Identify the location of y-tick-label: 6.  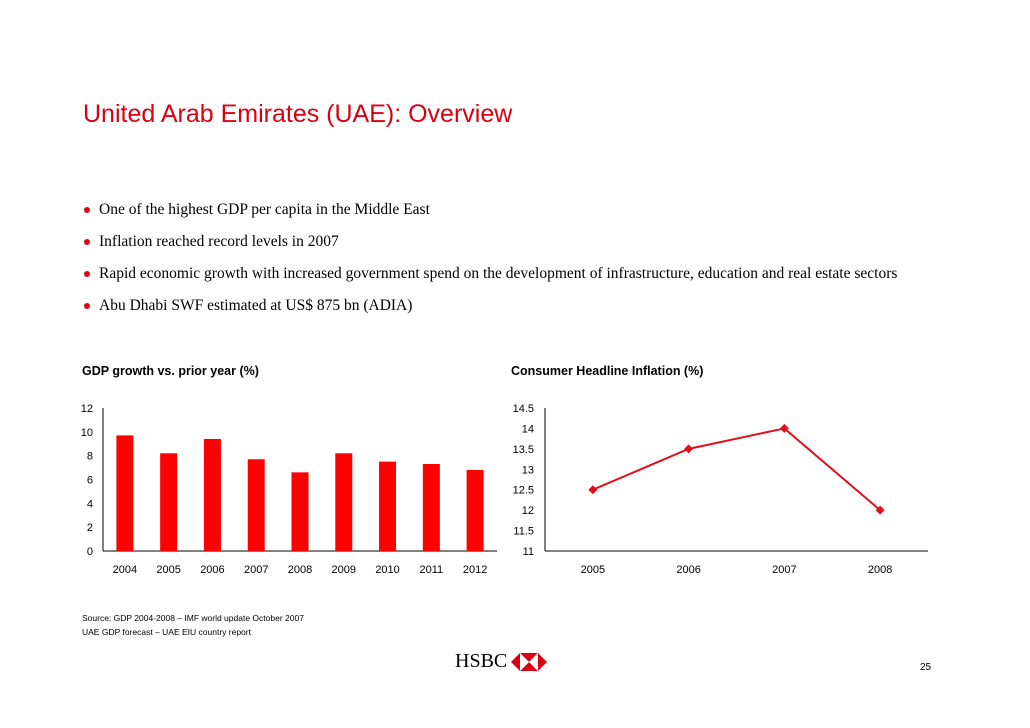
(90, 481).